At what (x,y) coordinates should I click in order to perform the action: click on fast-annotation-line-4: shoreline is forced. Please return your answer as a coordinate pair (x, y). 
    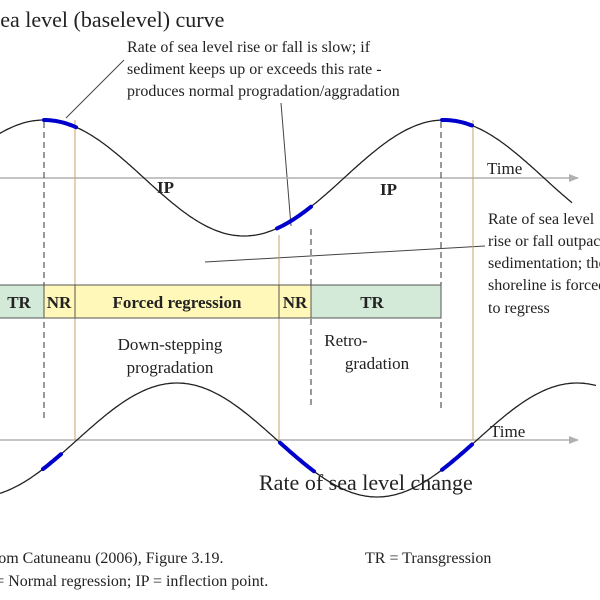
    Looking at the image, I should click on (544, 285).